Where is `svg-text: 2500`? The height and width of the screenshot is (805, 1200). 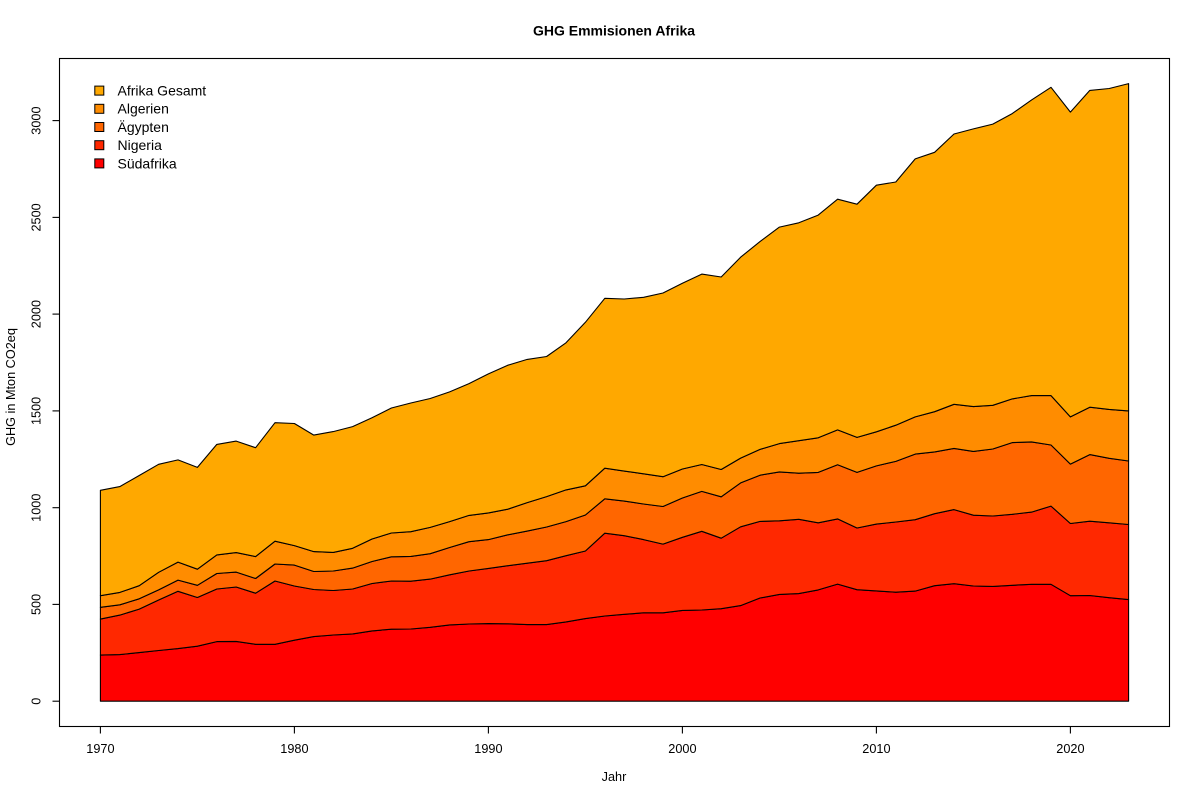
svg-text: 2500 is located at coordinates (36, 217).